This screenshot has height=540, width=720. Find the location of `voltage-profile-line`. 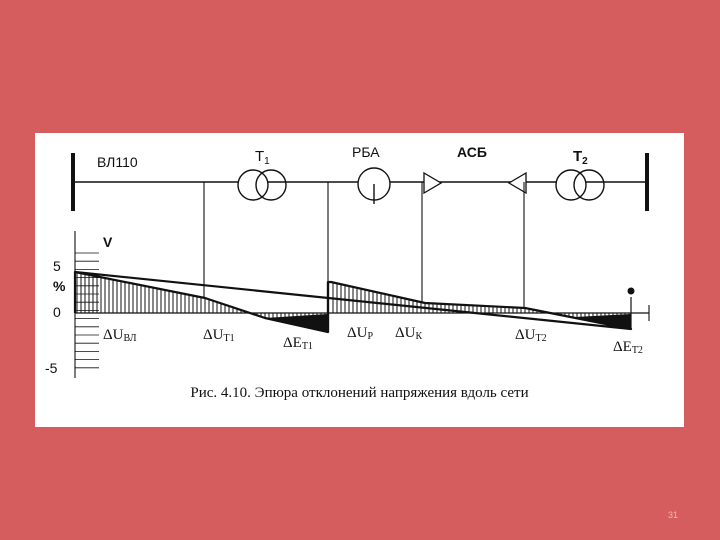

voltage-profile-line is located at coordinates (353, 302).